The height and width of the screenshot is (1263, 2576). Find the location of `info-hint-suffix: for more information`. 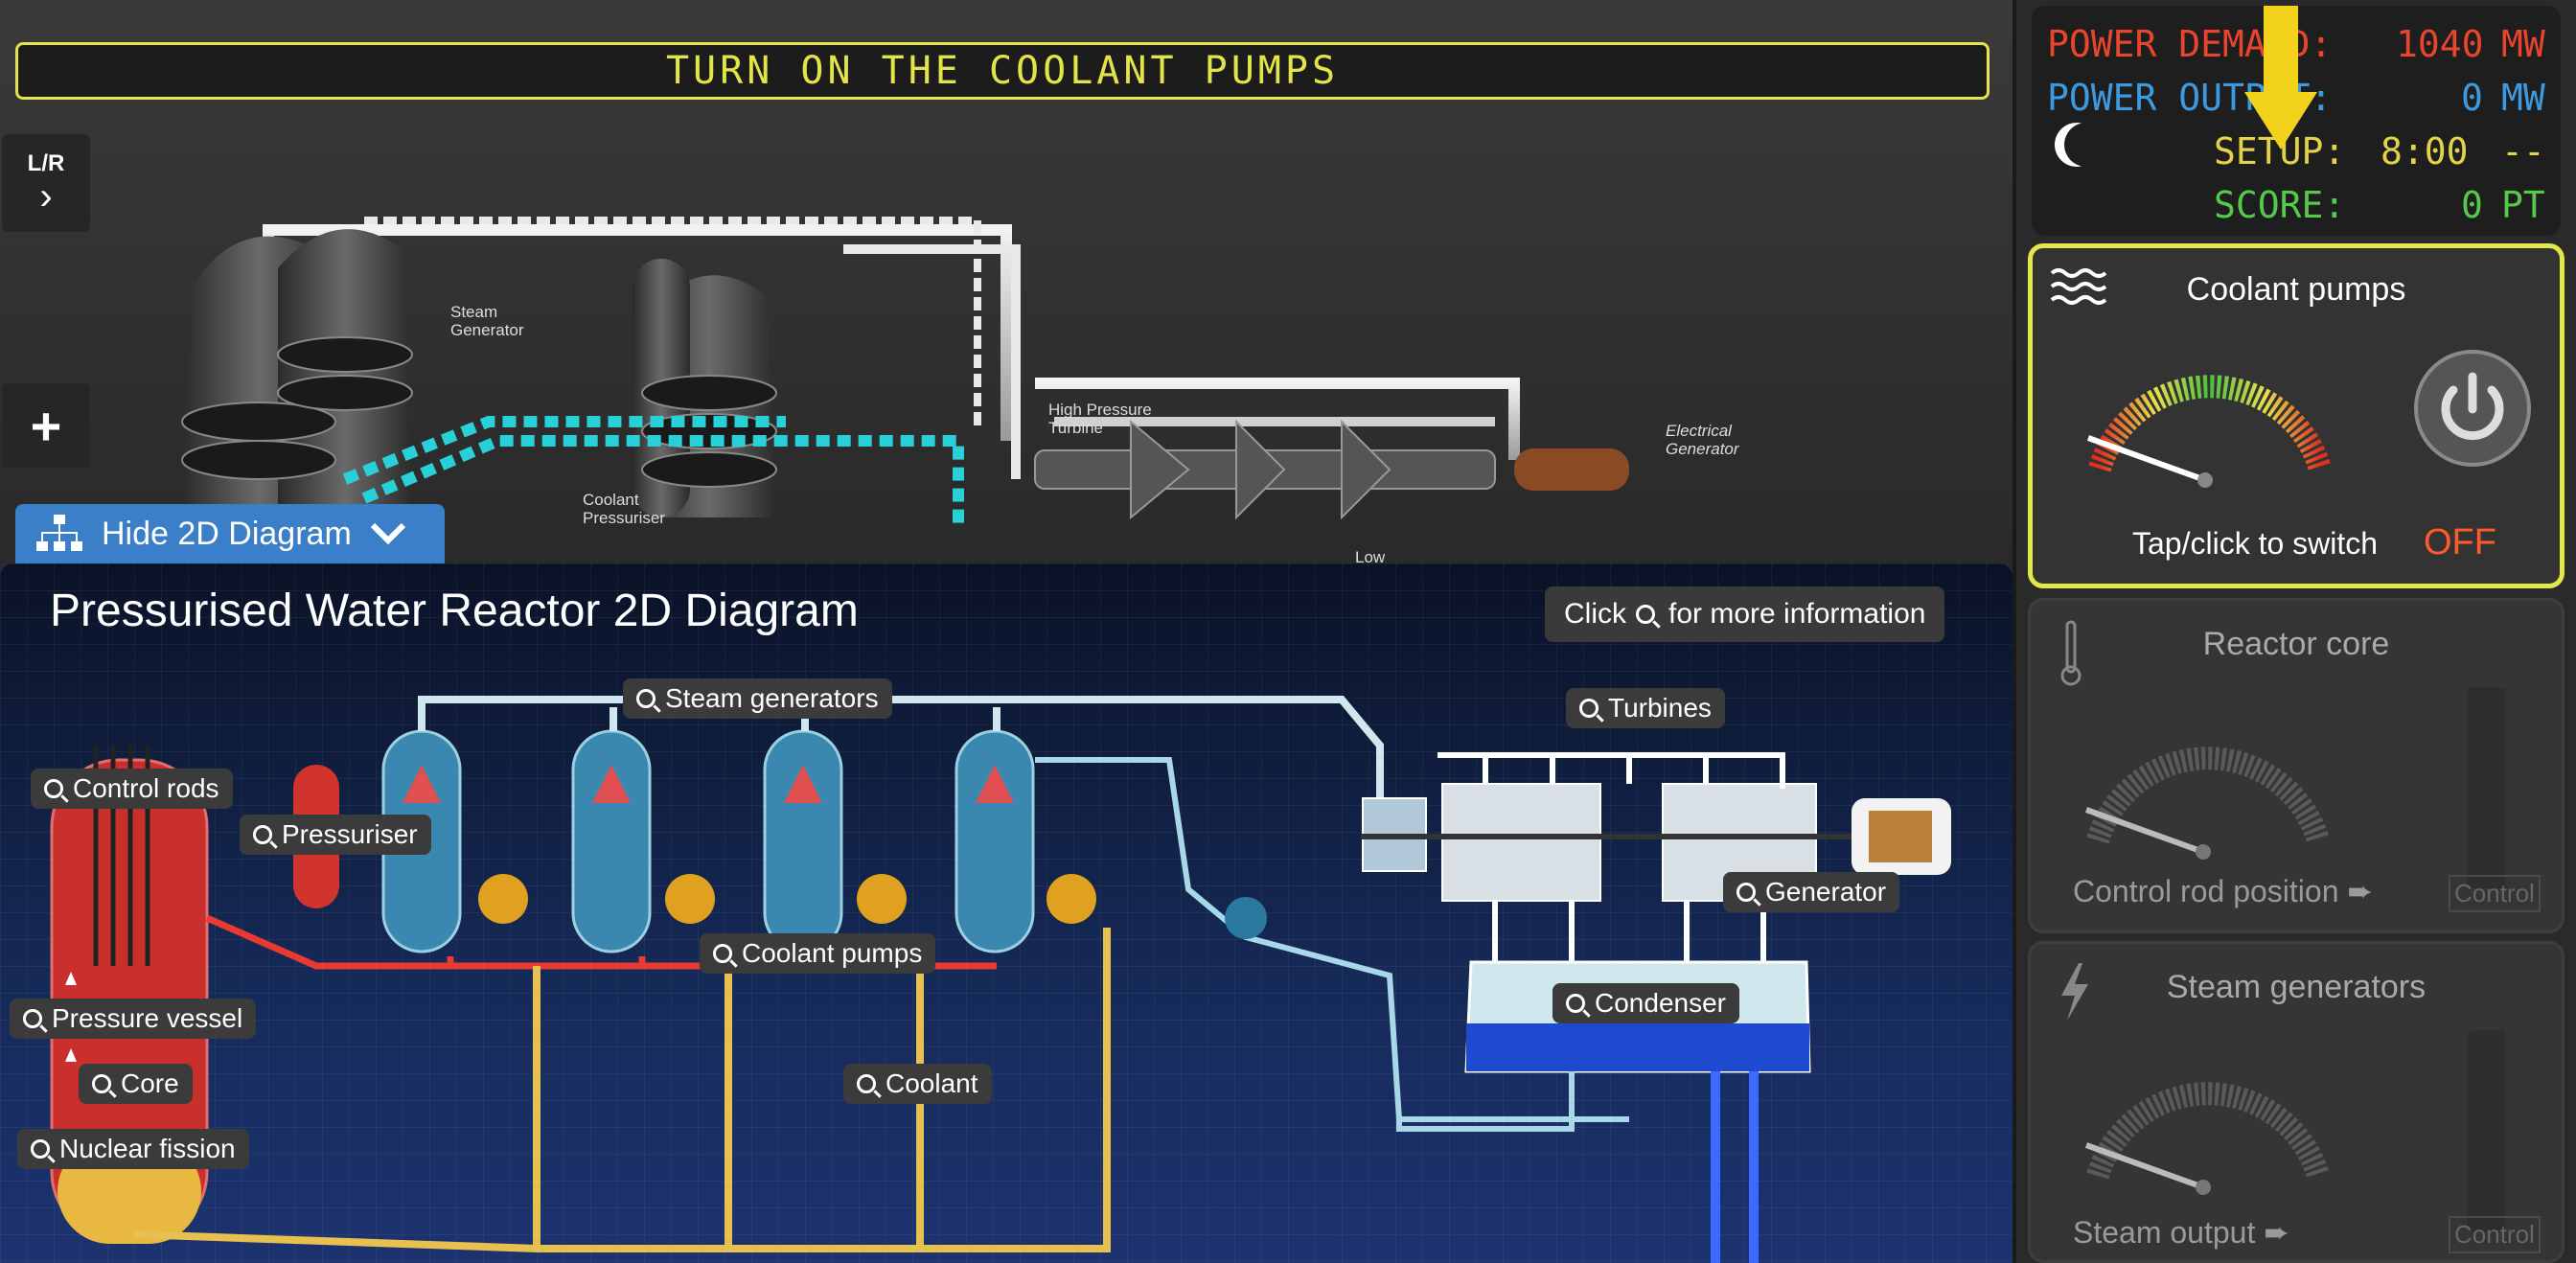

info-hint-suffix: for more information is located at coordinates (1797, 614).